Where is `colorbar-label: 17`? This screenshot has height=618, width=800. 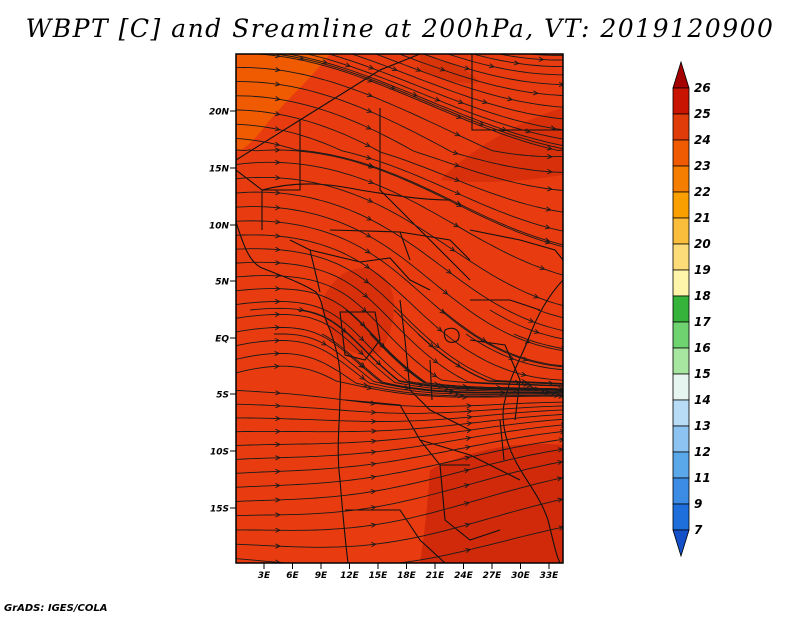 colorbar-label: 17 is located at coordinates (702, 322).